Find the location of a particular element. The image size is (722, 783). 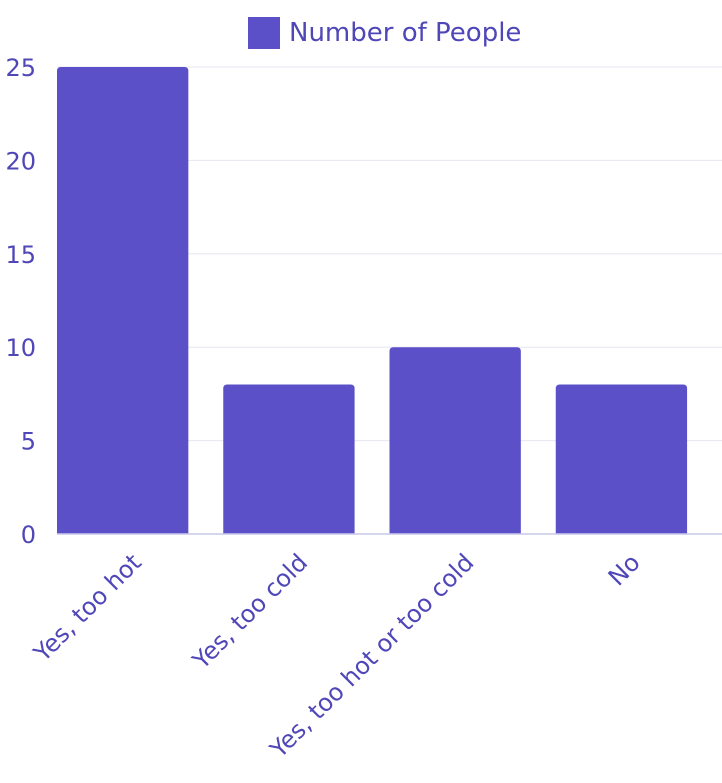

y-tick-label: 25 is located at coordinates (20, 68).